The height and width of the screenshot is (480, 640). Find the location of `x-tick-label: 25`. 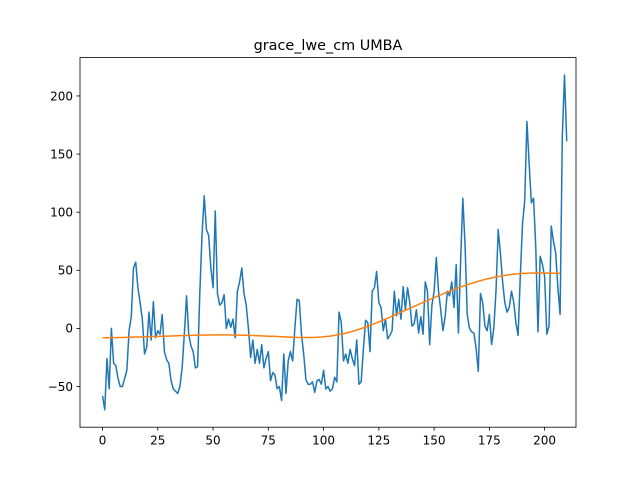

x-tick-label: 25 is located at coordinates (157, 441).